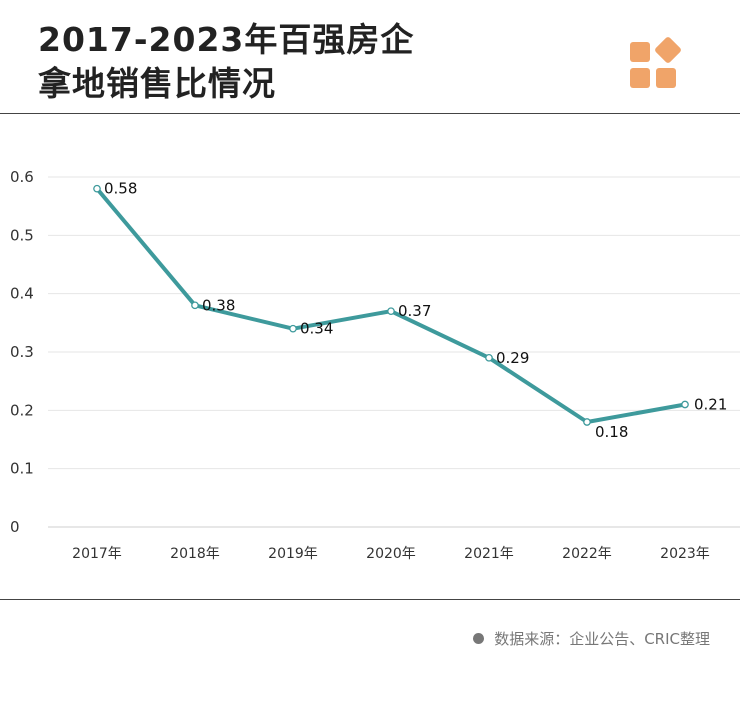  I want to click on y-tick-label: 0.6, so click(22, 177).